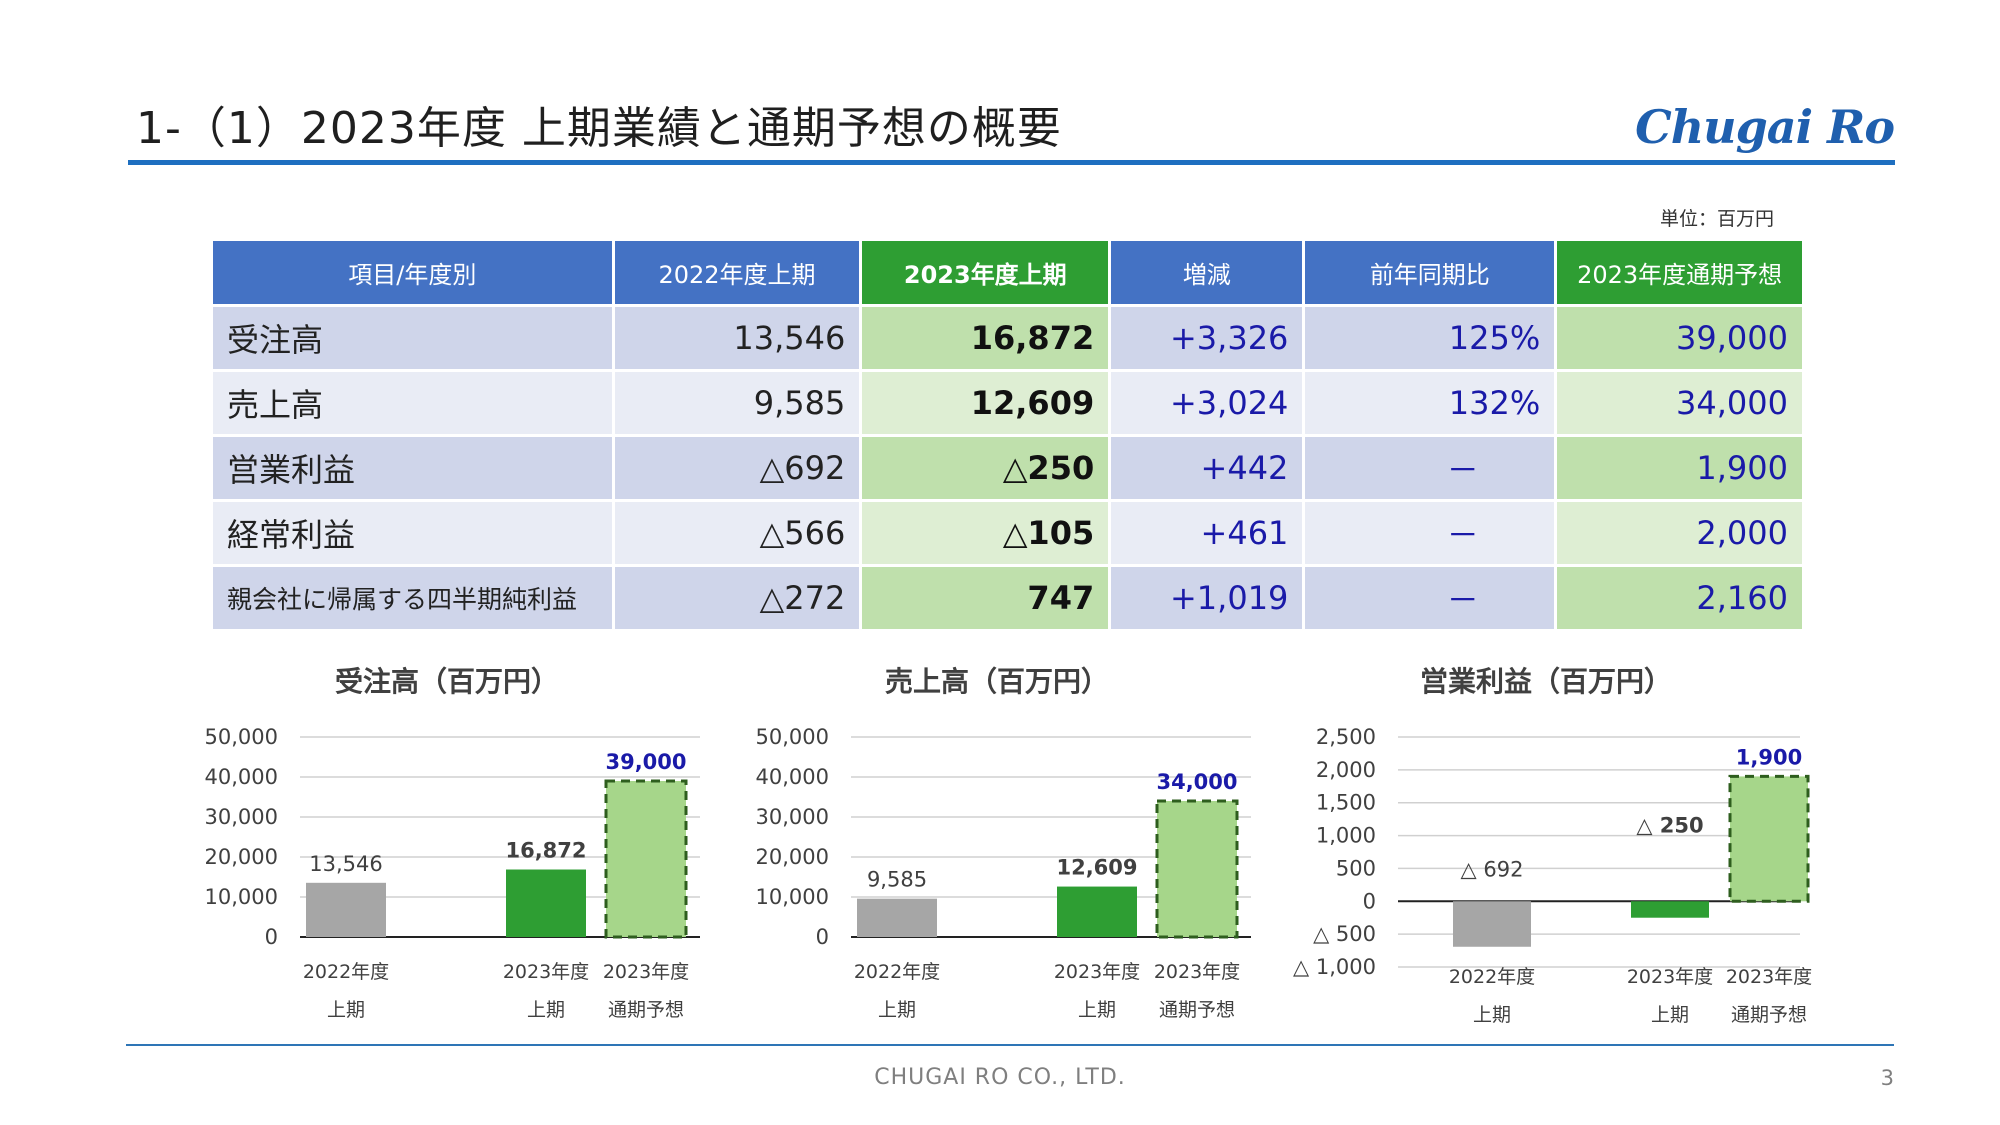 This screenshot has height=1125, width=2000. Describe the element at coordinates (1679, 533) in the screenshot. I see `cell-forecast: 2,000` at that location.